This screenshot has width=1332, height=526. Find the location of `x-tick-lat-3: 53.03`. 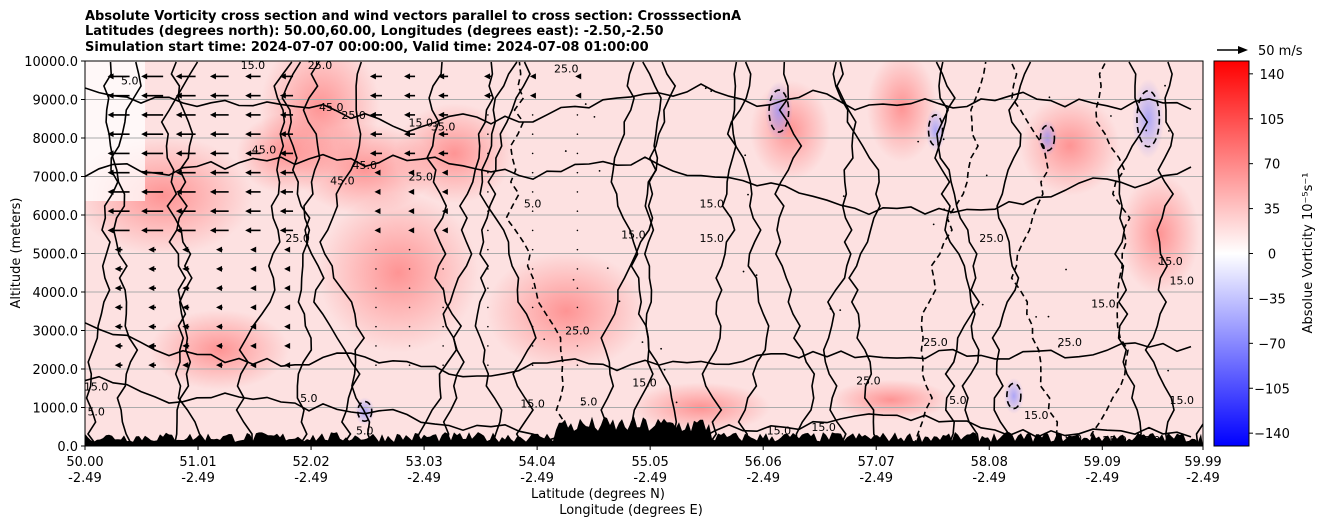

x-tick-lat-3: 53.03 is located at coordinates (423, 462).